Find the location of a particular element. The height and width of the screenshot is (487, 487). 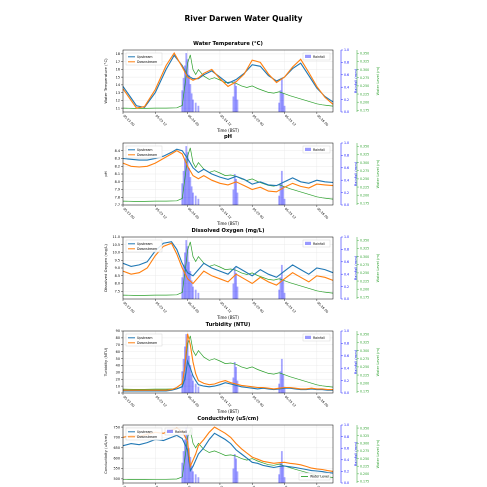

y-tick-label: 8.0 is located at coordinates (117, 284).